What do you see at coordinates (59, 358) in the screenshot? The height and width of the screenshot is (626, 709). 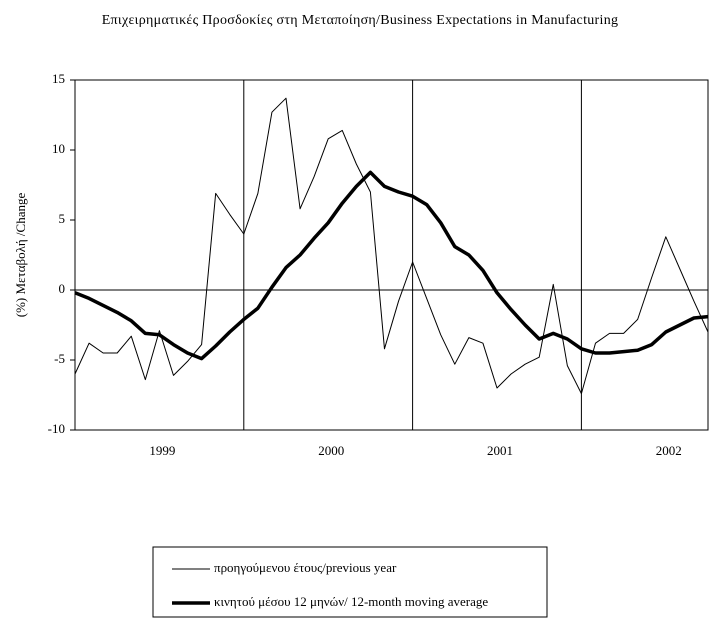 I see `y-tick-label: -5` at bounding box center [59, 358].